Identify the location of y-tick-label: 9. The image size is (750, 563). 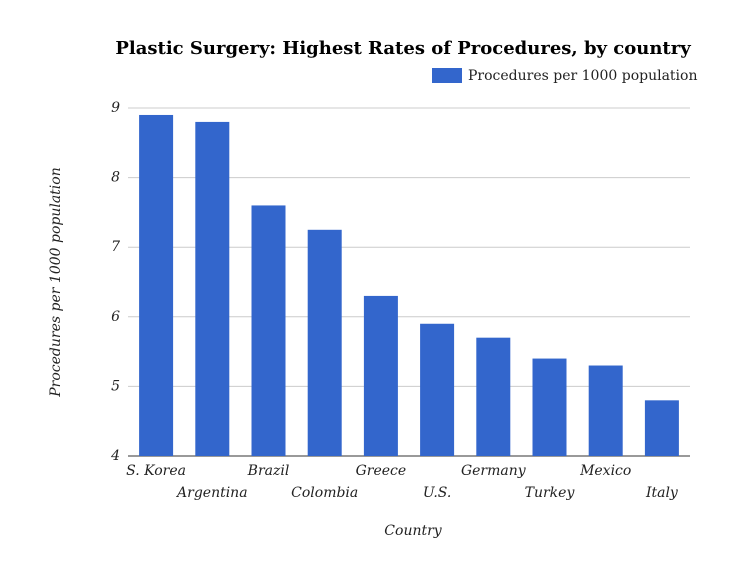
(115, 108).